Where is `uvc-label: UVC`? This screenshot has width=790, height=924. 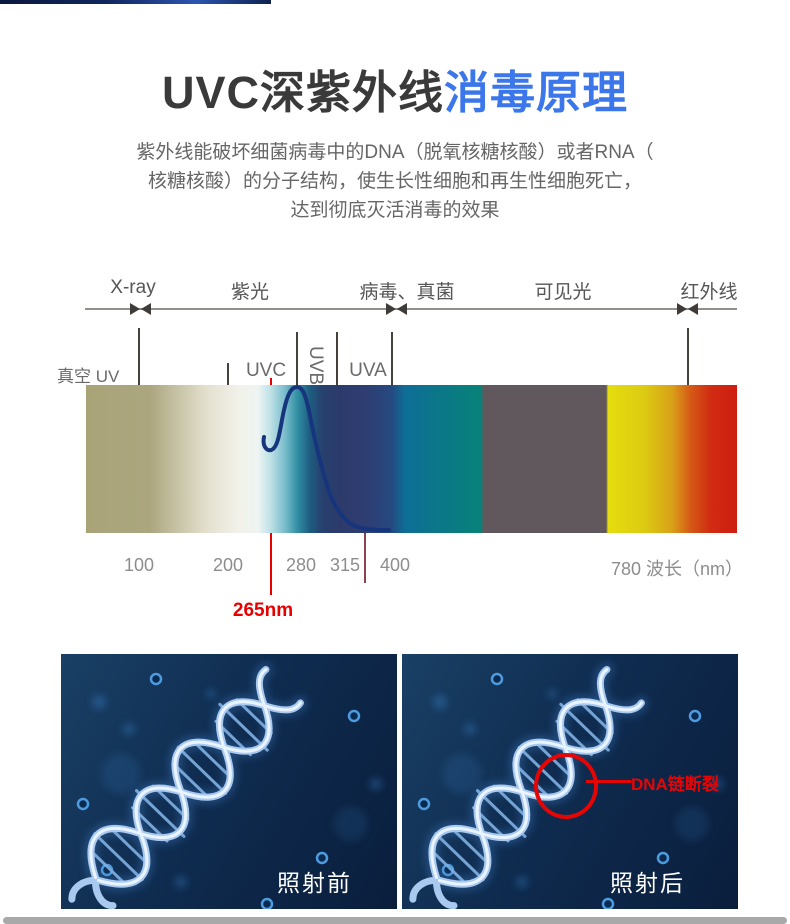 uvc-label: UVC is located at coordinates (266, 370).